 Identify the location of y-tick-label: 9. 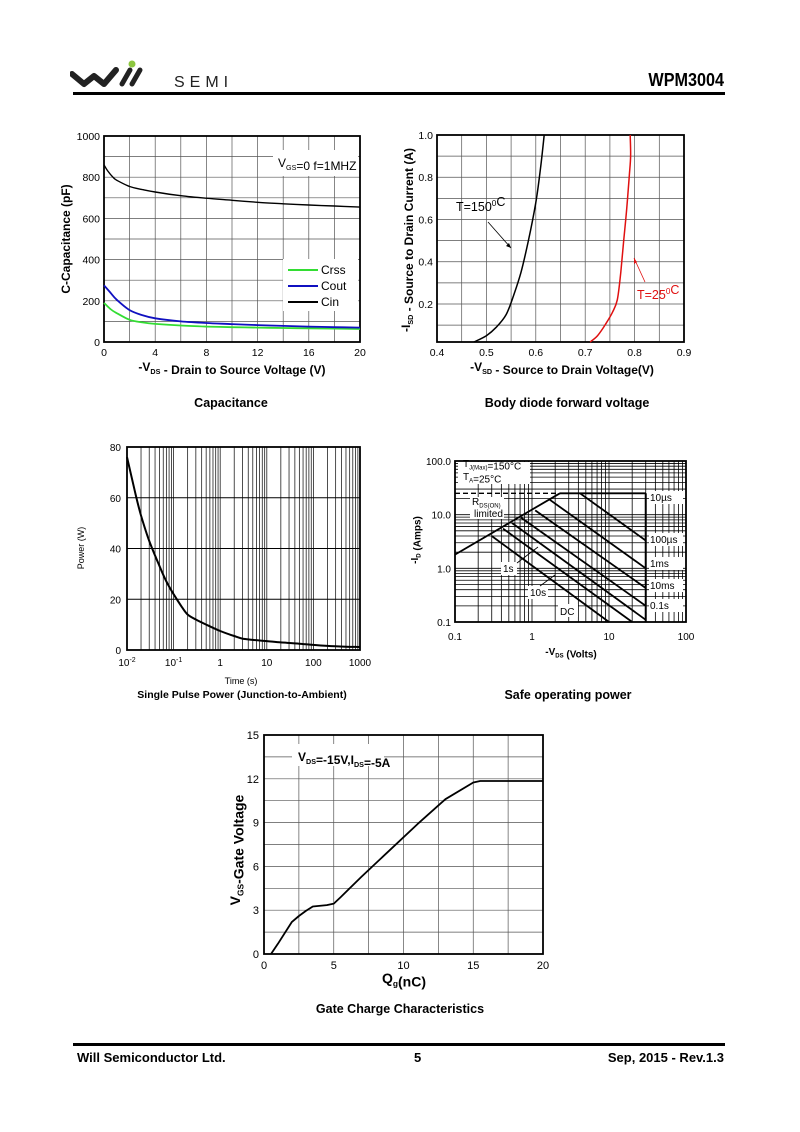
(256, 824).